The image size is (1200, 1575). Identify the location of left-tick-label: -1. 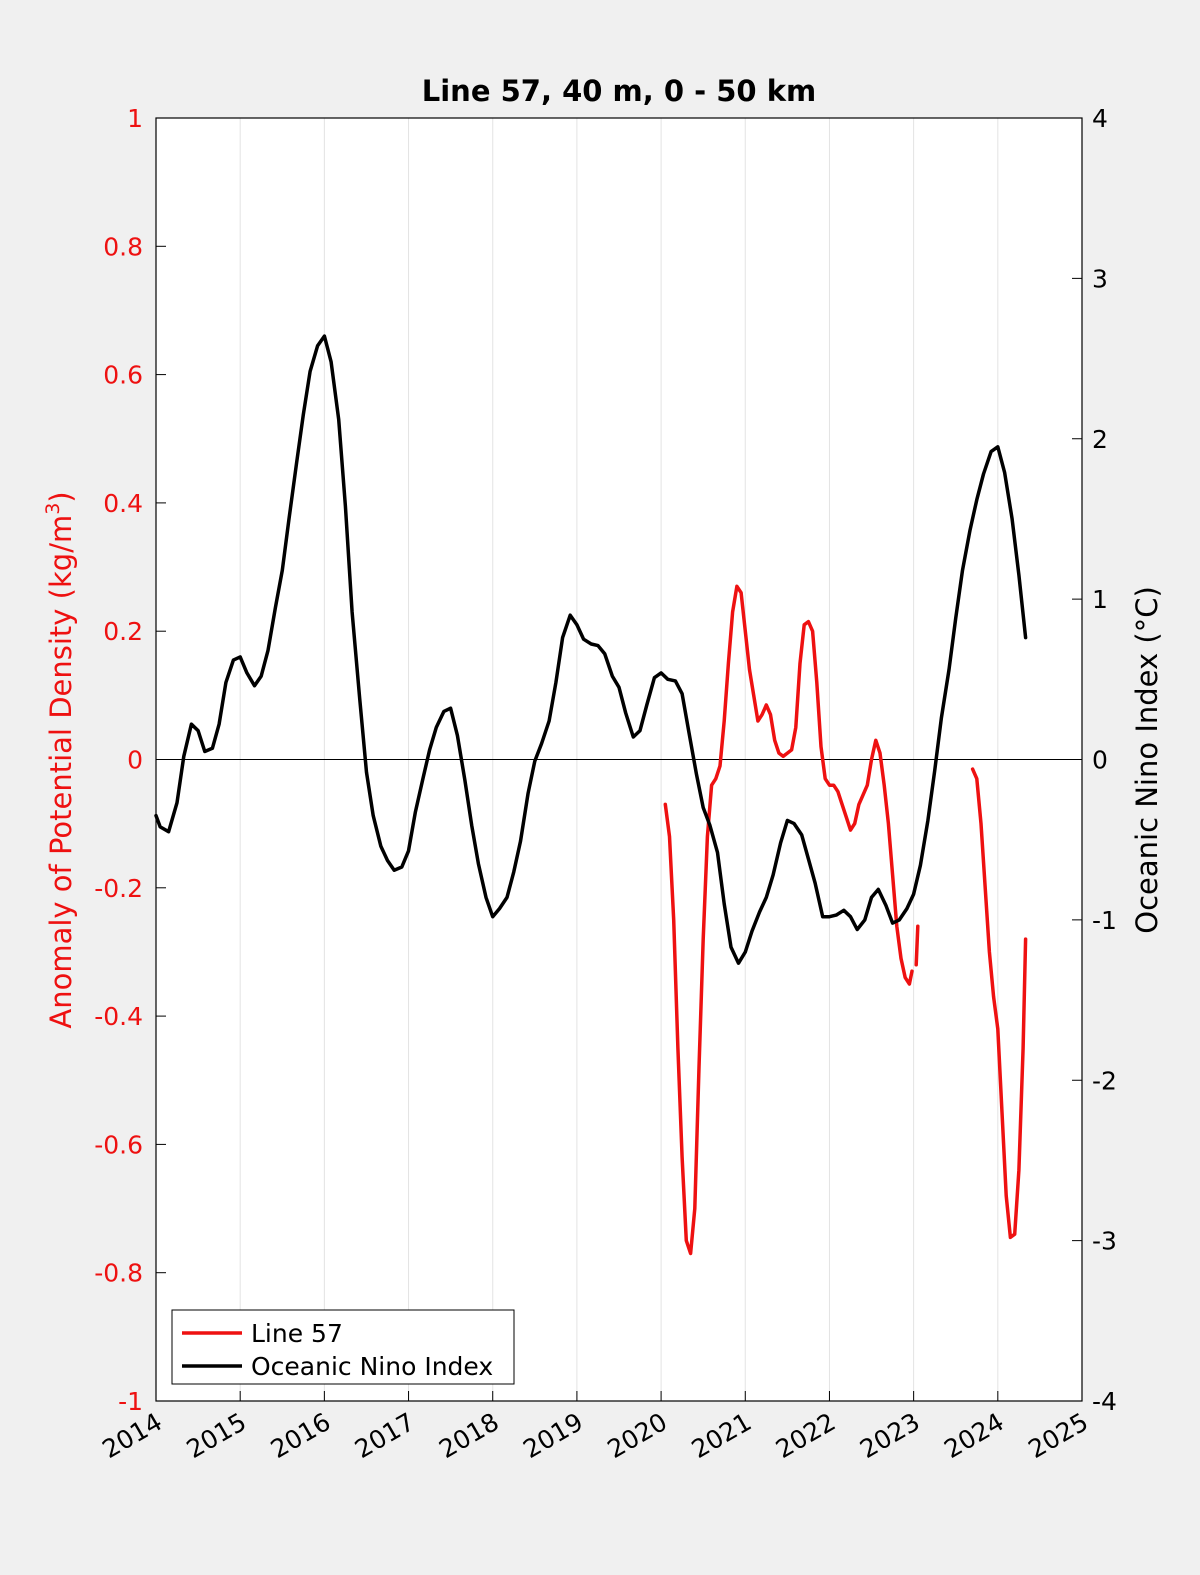
(130, 1401).